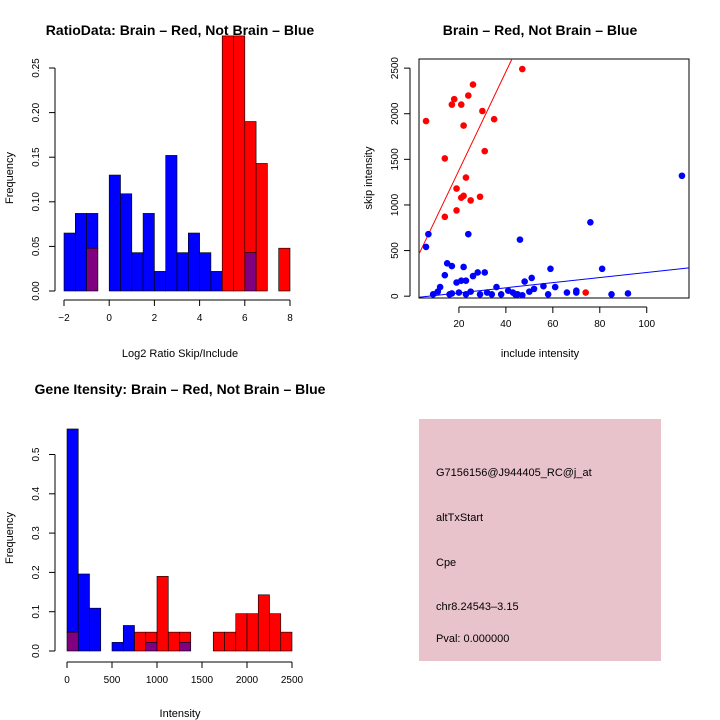 The height and width of the screenshot is (720, 720). Describe the element at coordinates (395, 296) in the screenshot. I see `scatter-y-tick-label-0: 0` at that location.